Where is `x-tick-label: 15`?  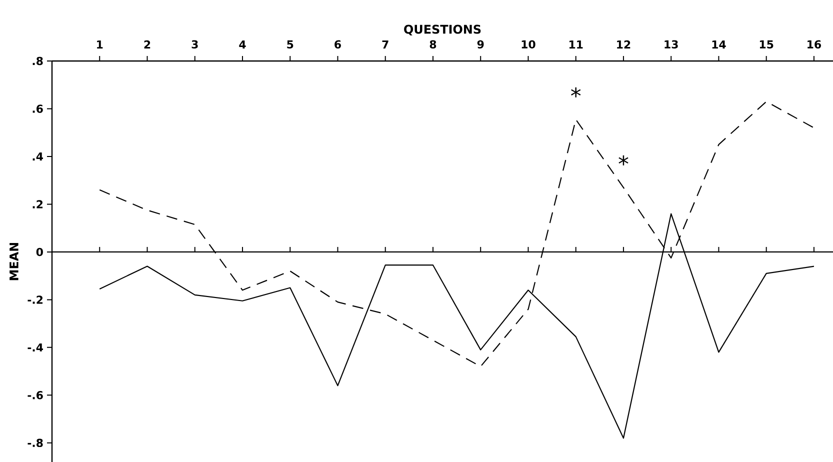 x-tick-label: 15 is located at coordinates (767, 44).